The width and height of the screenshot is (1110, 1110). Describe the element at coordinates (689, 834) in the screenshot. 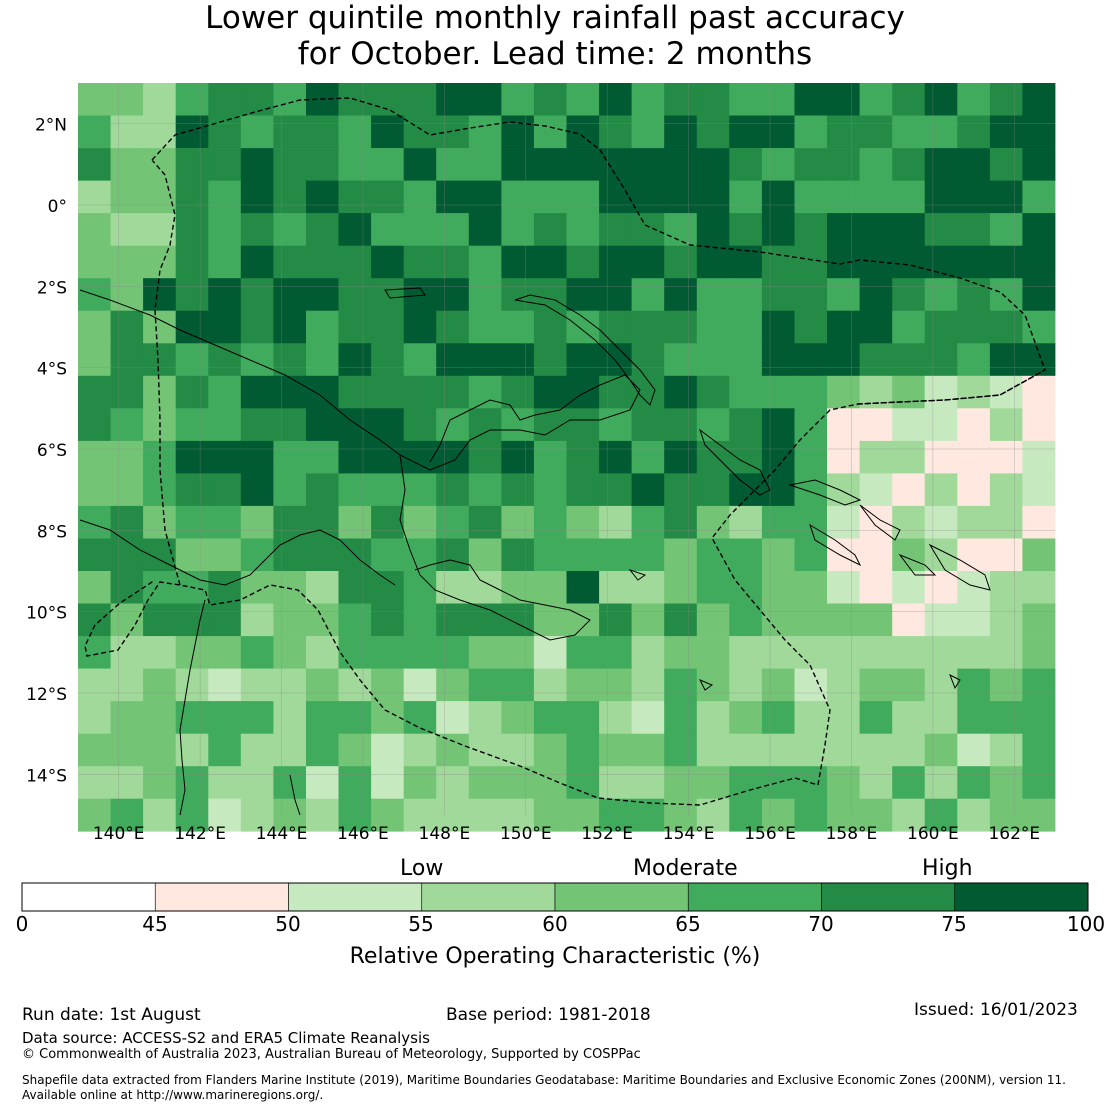

I see `lon-label: 154°E` at that location.